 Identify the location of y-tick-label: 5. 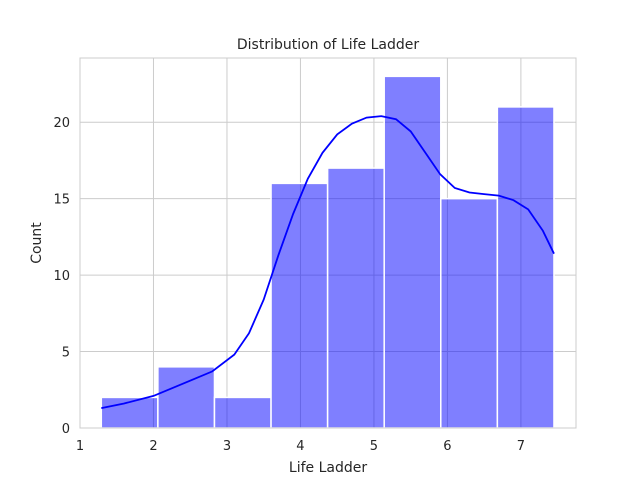
(66, 353).